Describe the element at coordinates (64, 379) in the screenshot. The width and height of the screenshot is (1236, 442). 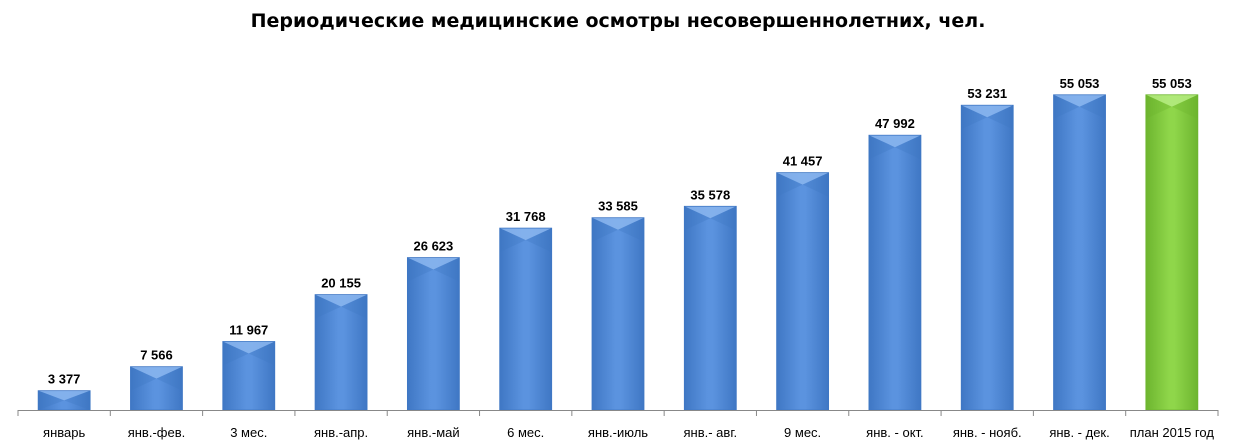
I see `value-label-1: 3 377` at that location.